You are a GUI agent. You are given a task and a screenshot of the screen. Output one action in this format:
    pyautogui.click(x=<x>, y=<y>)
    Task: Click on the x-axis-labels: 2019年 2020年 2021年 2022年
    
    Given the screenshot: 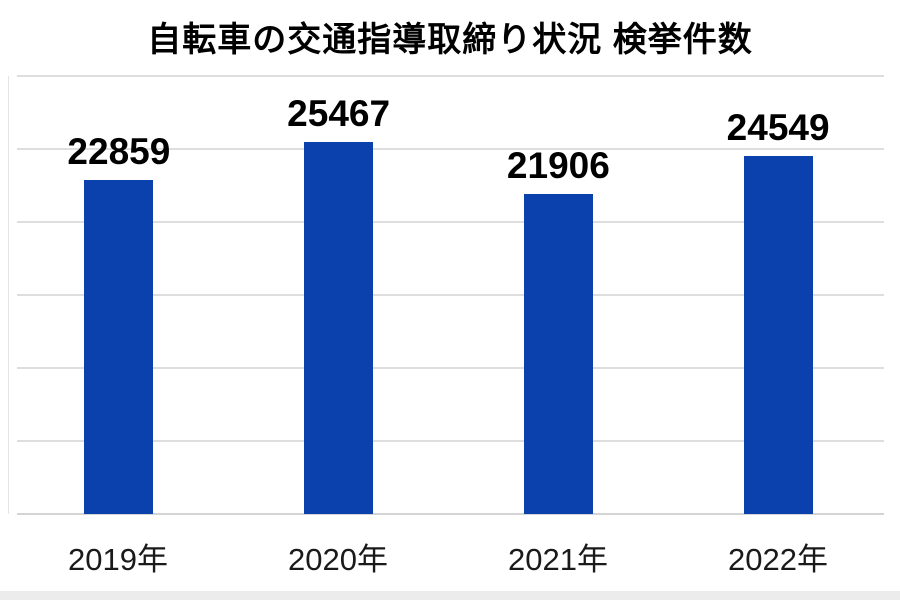 What is the action you would take?
    pyautogui.click(x=448, y=560)
    